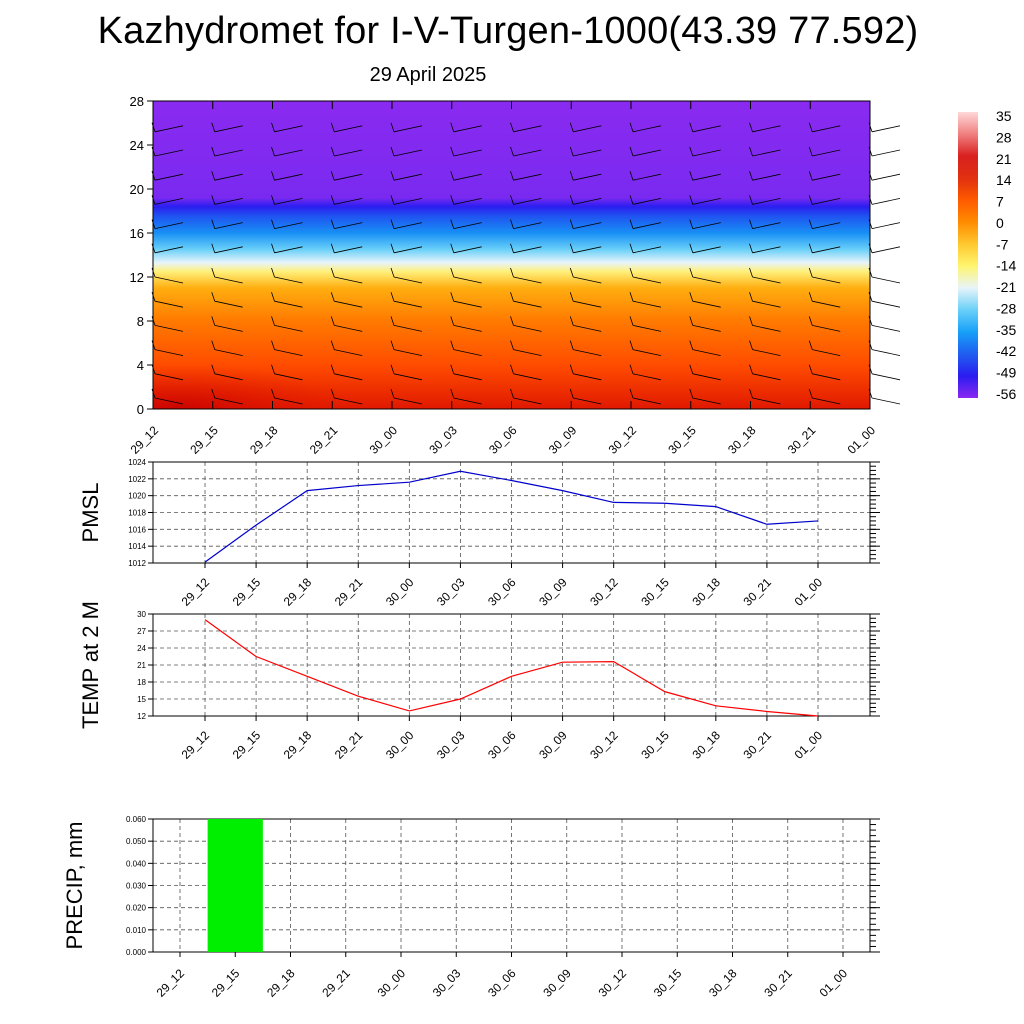  Describe the element at coordinates (668, 983) in the screenshot. I see `x-tick-label: 30_15` at that location.